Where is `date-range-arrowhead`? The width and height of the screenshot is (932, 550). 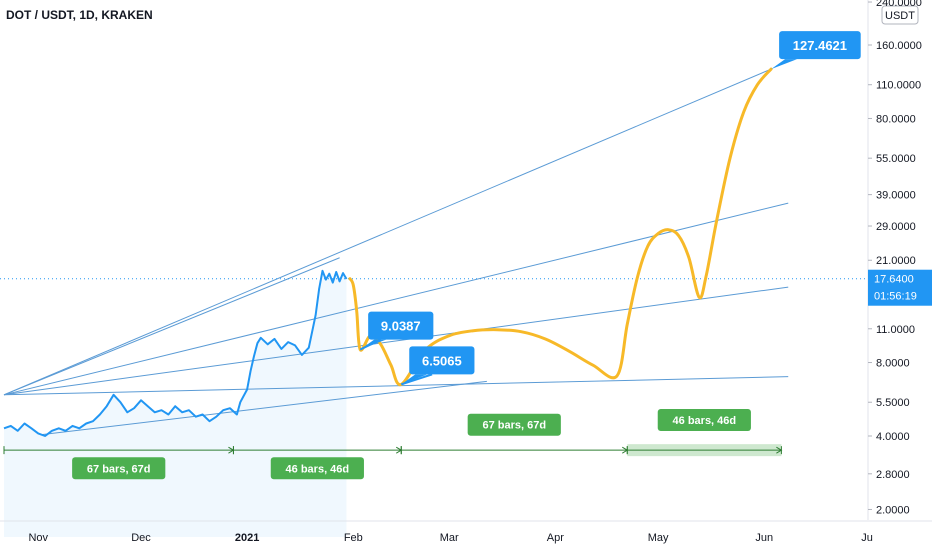 date-range-arrowhead is located at coordinates (779, 450).